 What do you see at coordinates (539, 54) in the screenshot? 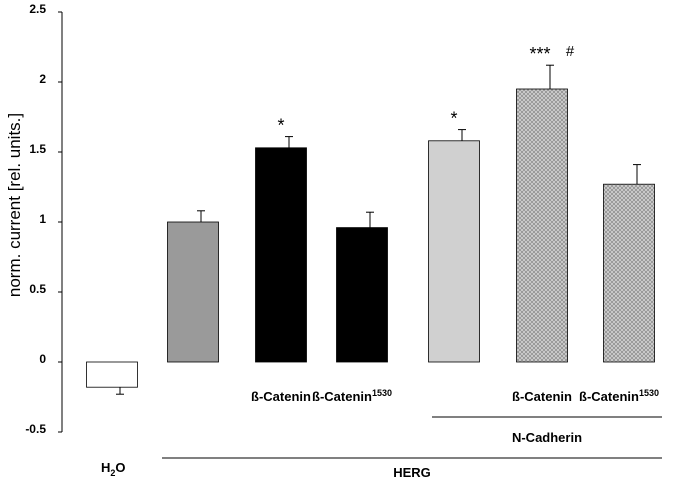
I see `significance-marker: ***` at bounding box center [539, 54].